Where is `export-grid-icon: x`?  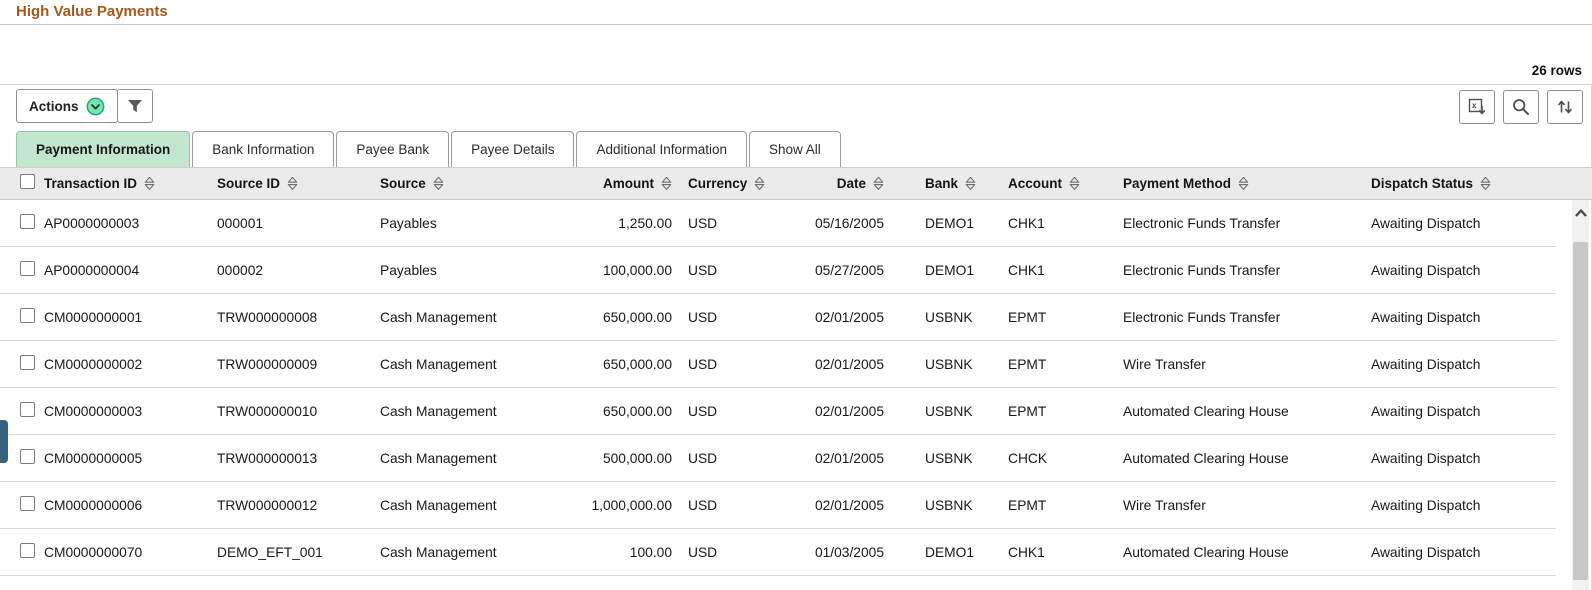 export-grid-icon: x is located at coordinates (1477, 107).